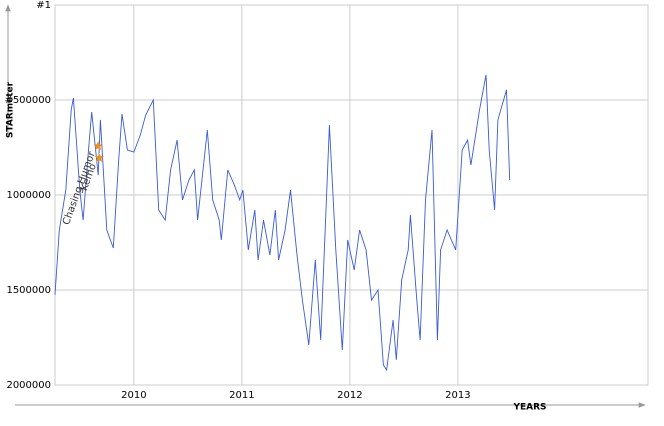  Describe the element at coordinates (28, 385) in the screenshot. I see `y-tick-label: 2000000` at that location.